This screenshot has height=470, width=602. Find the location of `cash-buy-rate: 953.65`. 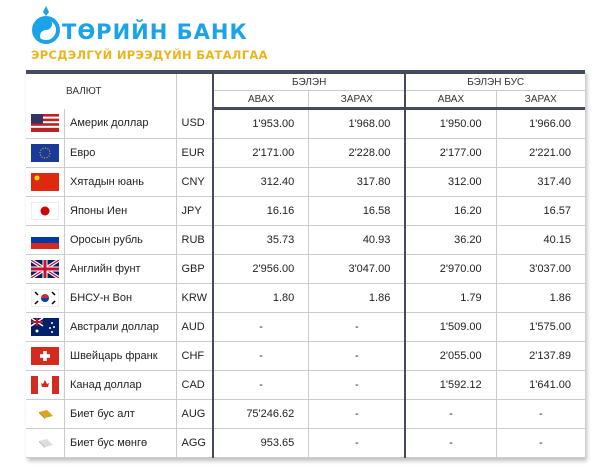

cash-buy-rate: 953.65 is located at coordinates (260, 443).